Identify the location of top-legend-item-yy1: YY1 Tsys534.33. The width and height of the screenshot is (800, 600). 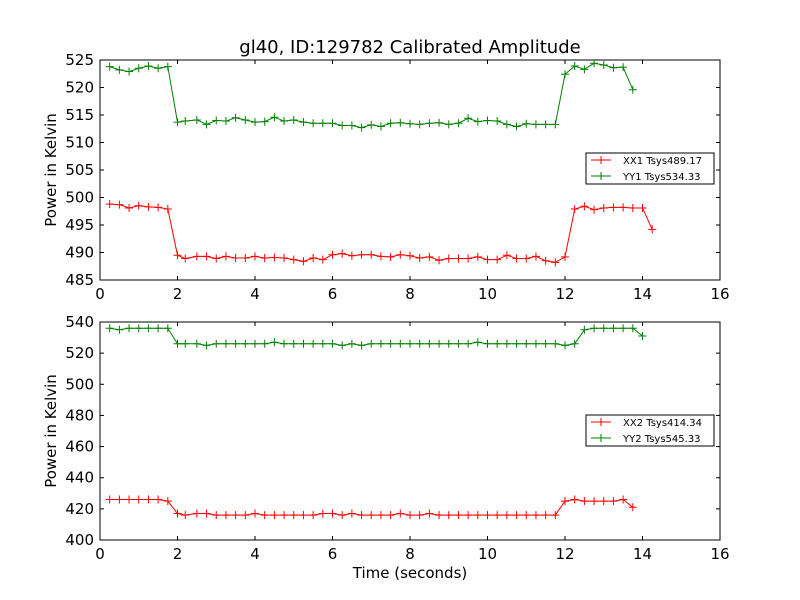
(646, 177).